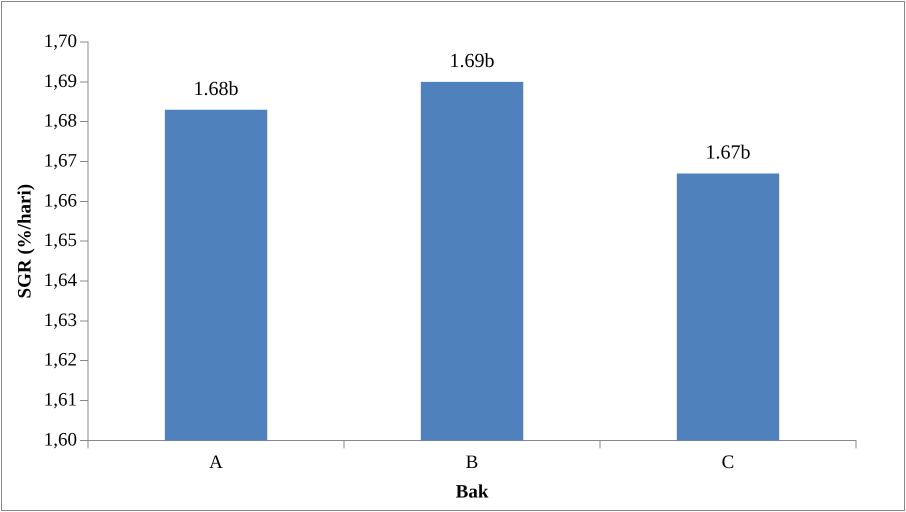 This screenshot has height=512, width=906. Describe the element at coordinates (61, 439) in the screenshot. I see `y-tick-label: 1,60` at that location.